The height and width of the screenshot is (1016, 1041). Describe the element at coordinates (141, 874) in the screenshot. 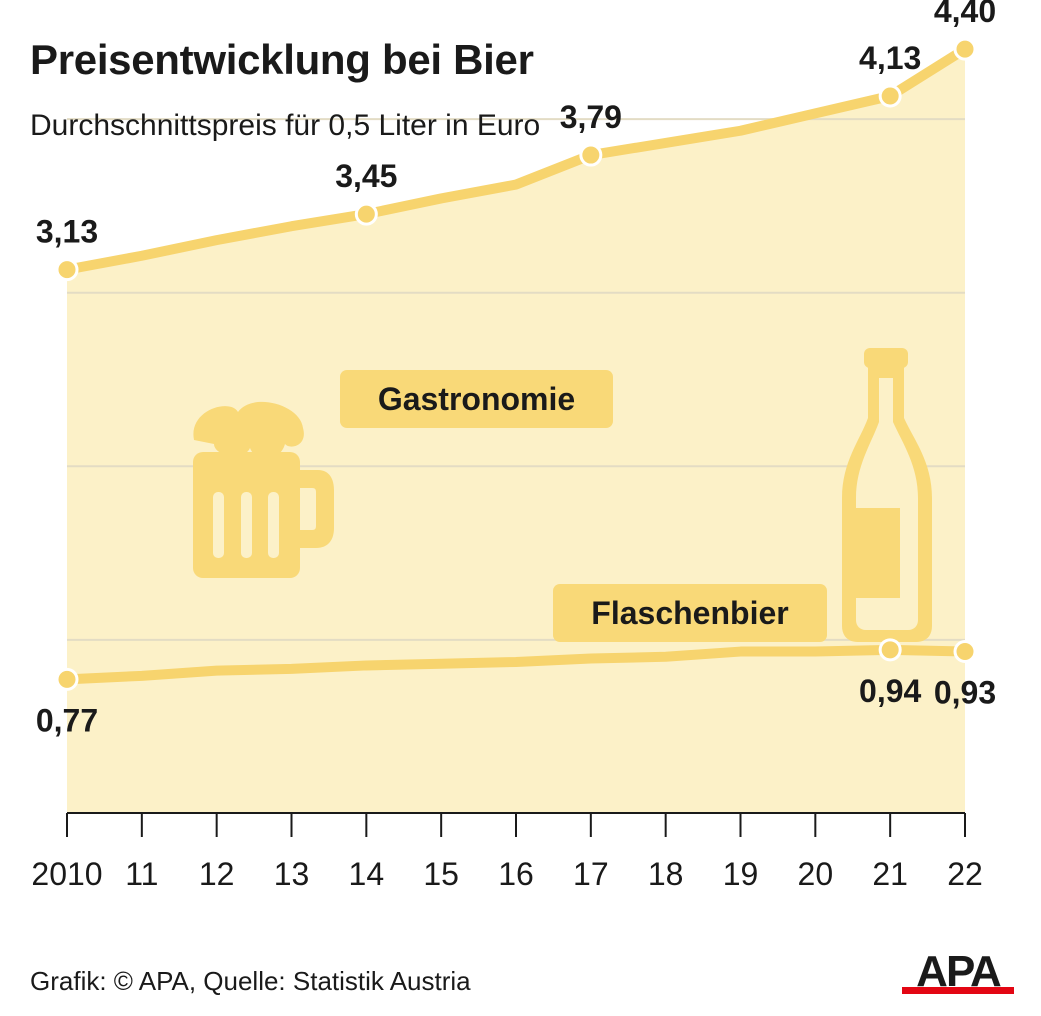

I see `x-tick-label: 11` at that location.